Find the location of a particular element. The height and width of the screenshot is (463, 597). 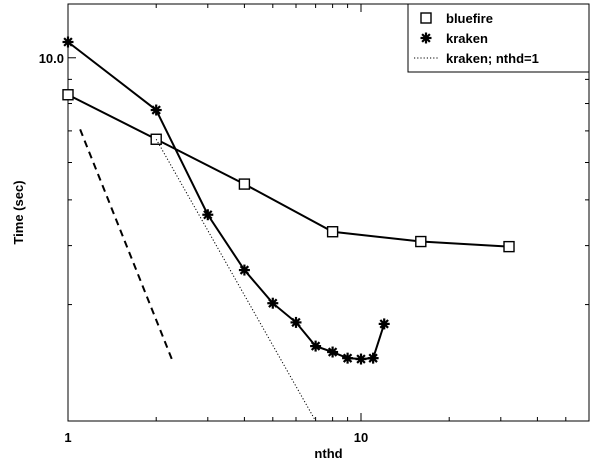

legend-label: bluefire is located at coordinates (469, 18).